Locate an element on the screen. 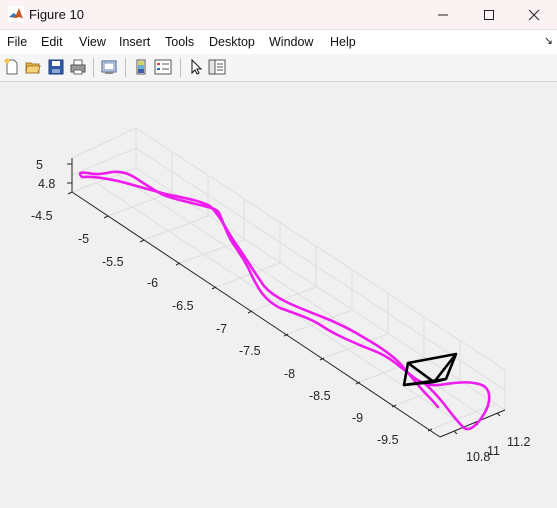 This screenshot has width=557, height=508. y-tick-label: 11.2 is located at coordinates (518, 442).